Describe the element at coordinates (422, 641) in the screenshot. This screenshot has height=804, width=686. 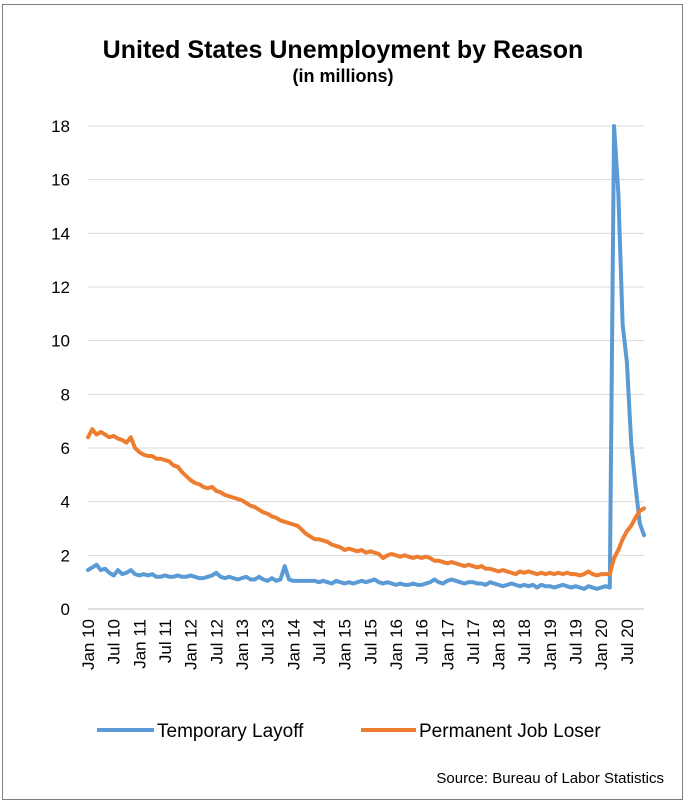
I see `x-tick-label: Jul 16` at that location.